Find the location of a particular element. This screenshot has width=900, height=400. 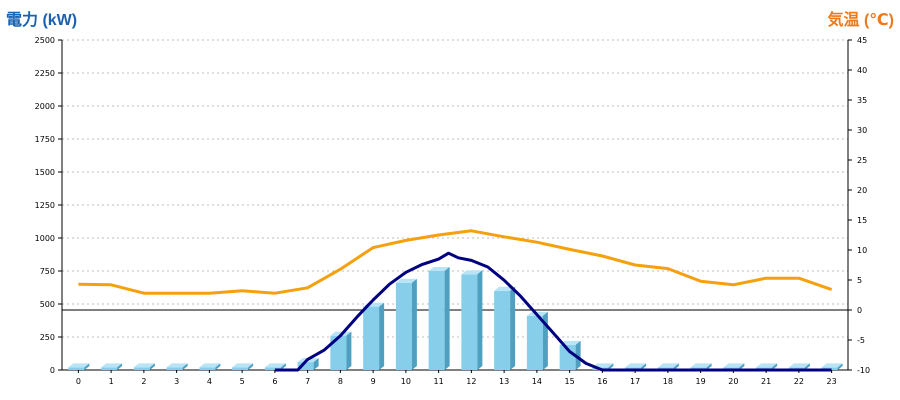

x-tick-label: 10 is located at coordinates (406, 381).